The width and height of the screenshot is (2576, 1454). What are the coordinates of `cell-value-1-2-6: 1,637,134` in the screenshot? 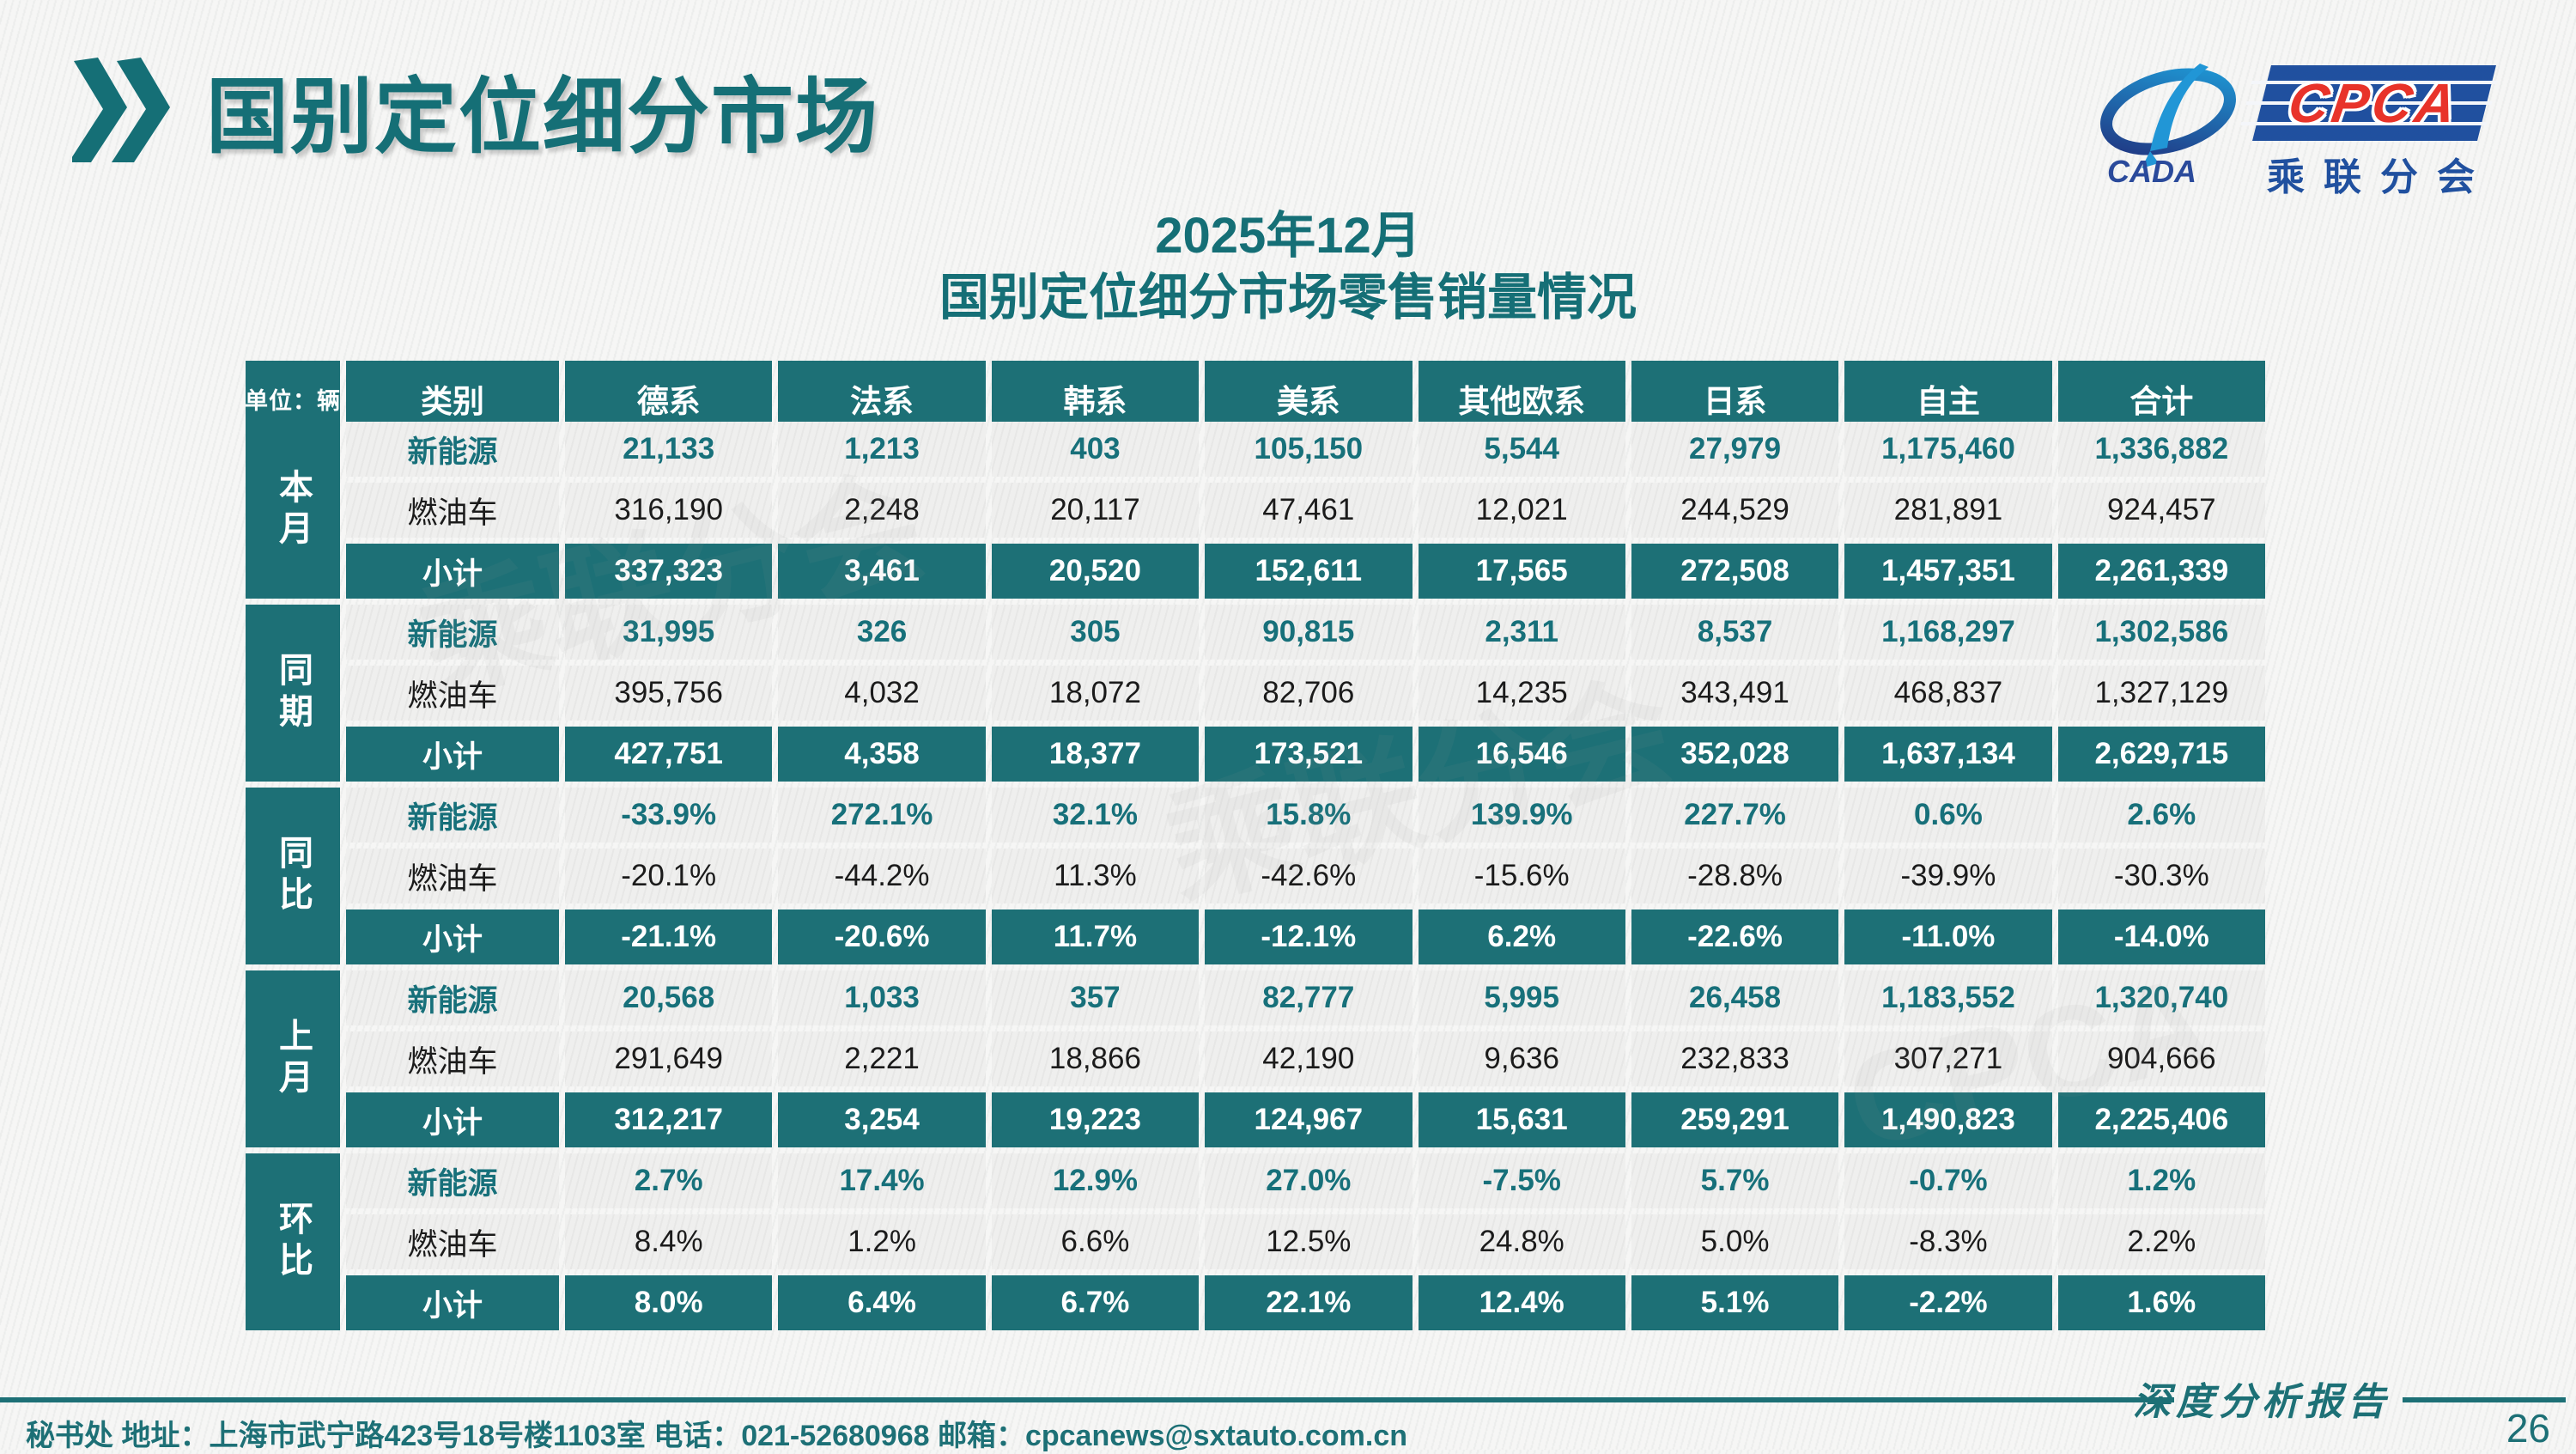 It's located at (1948, 754).